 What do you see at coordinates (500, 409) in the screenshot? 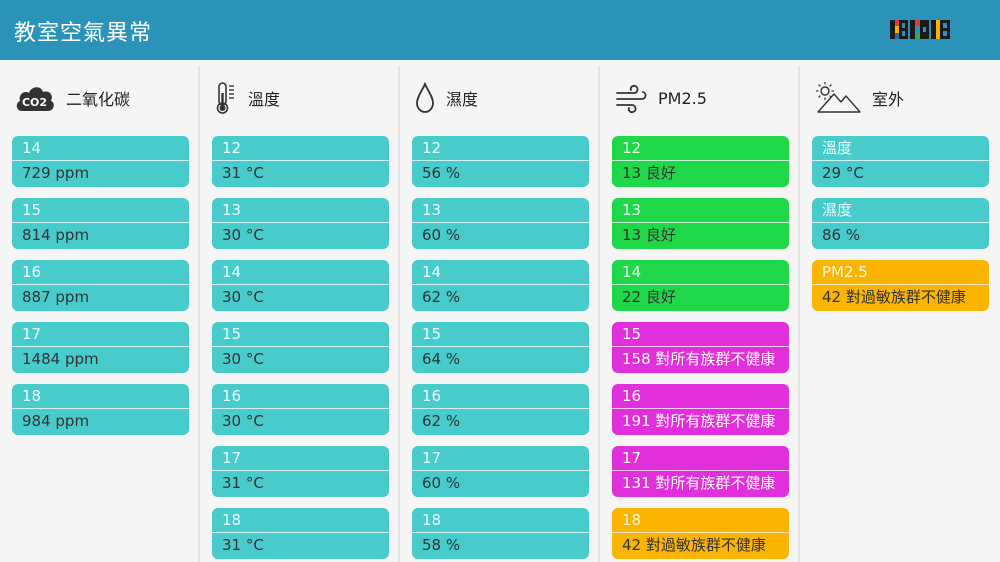
I see `sensor-card-humidity: 16 62 %` at bounding box center [500, 409].